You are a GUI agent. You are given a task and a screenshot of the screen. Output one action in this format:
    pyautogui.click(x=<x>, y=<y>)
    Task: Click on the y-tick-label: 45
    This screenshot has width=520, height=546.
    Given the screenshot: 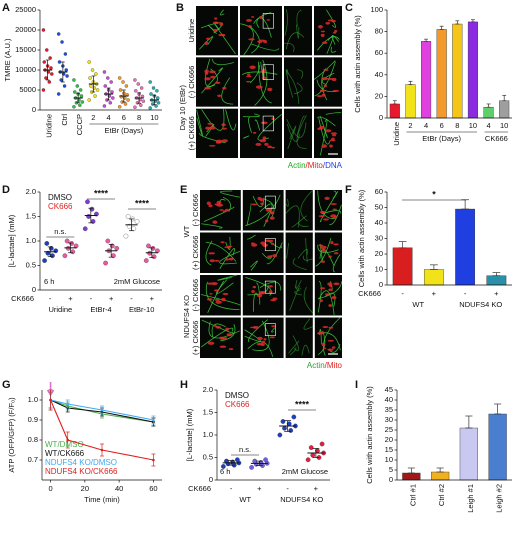 What is the action you would take?
    pyautogui.click(x=389, y=389)
    